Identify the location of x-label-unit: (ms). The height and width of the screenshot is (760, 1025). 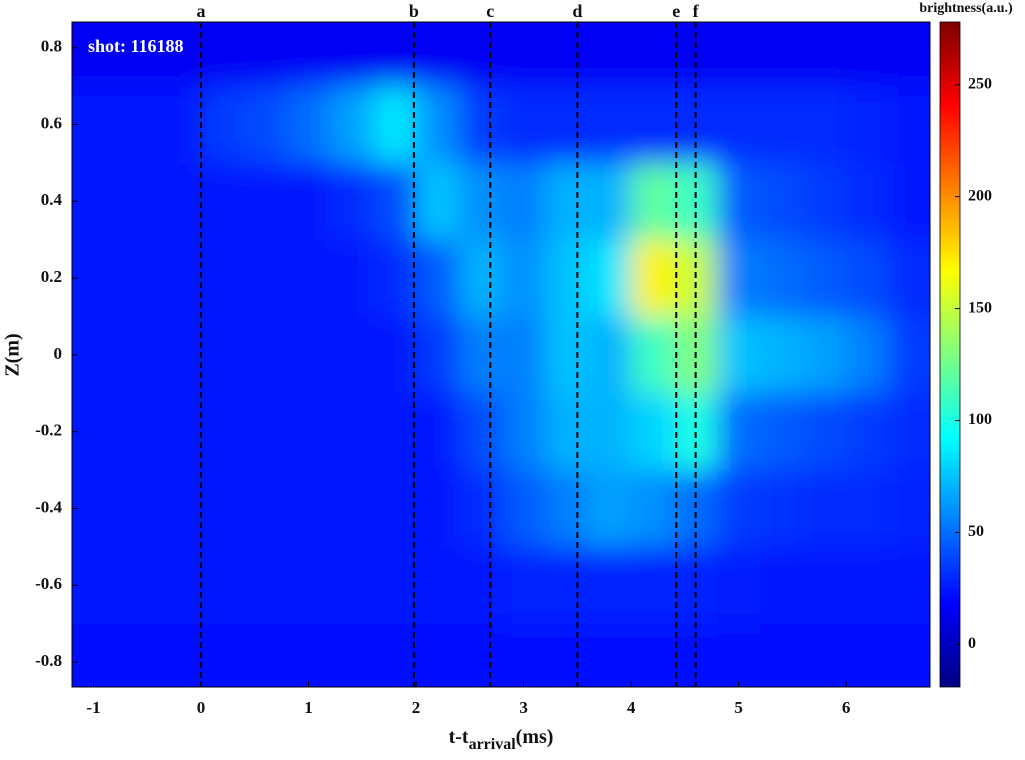
(535, 737).